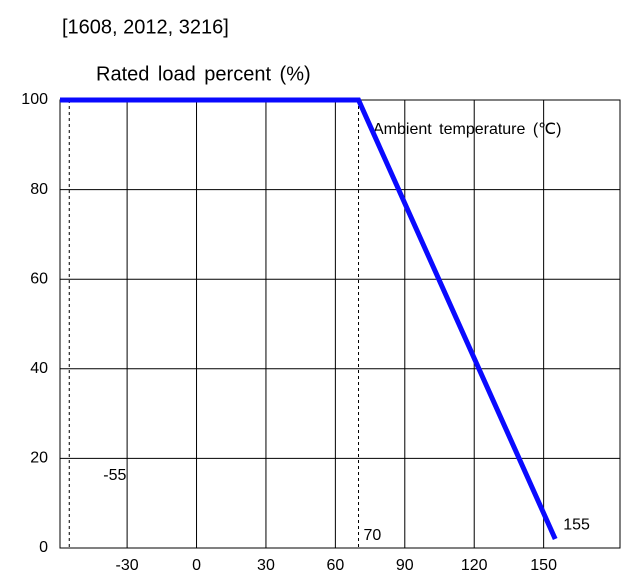 The width and height of the screenshot is (639, 576). Describe the element at coordinates (145, 27) in the screenshot. I see `chart-title: [1608, 2012, 3216]` at that location.